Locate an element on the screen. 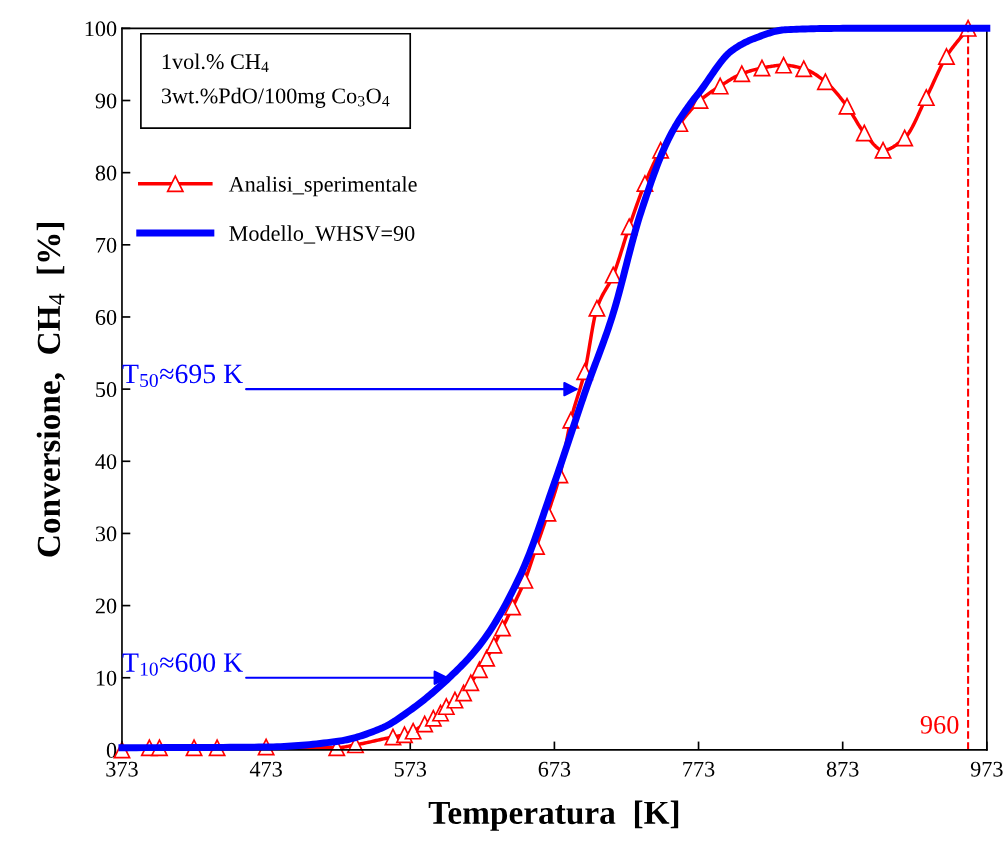  y-tick-label: 80 is located at coordinates (106, 173).